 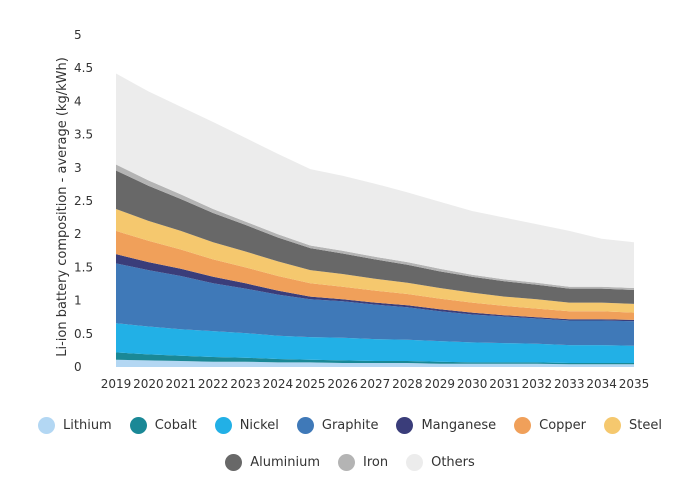 I want to click on y-tick-label: 1.5, so click(x=83, y=267).